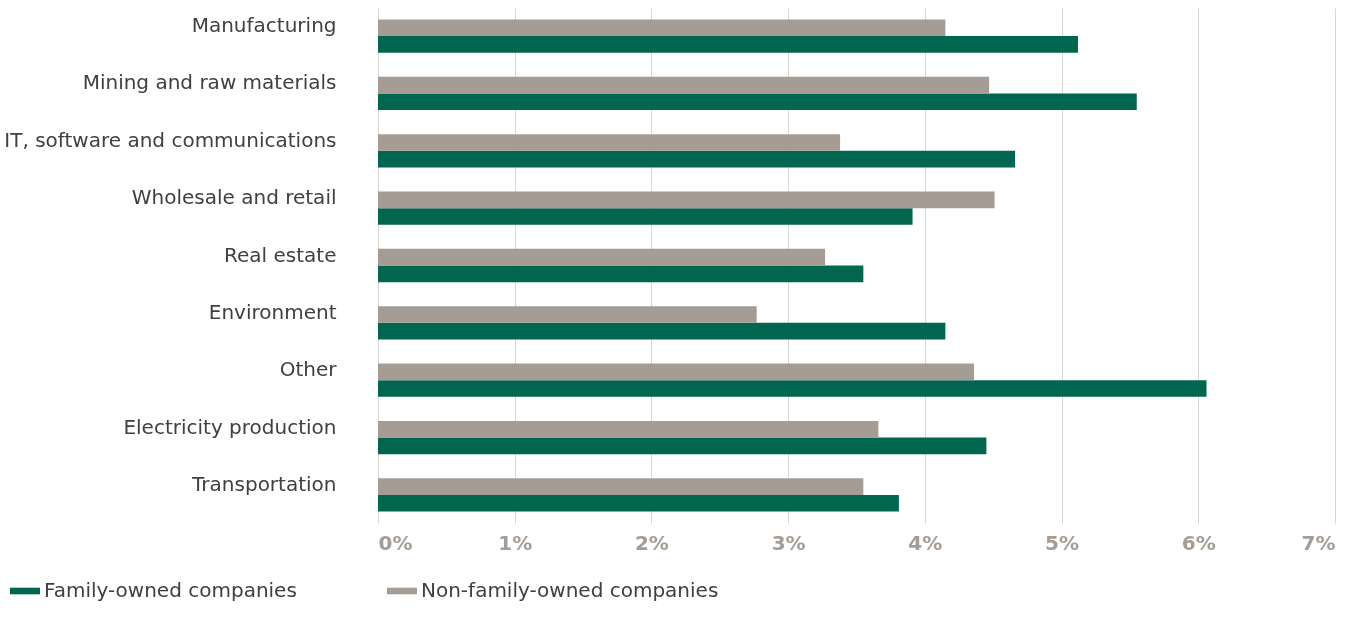  I want to click on x-tick-label: 5%, so click(1062, 542).